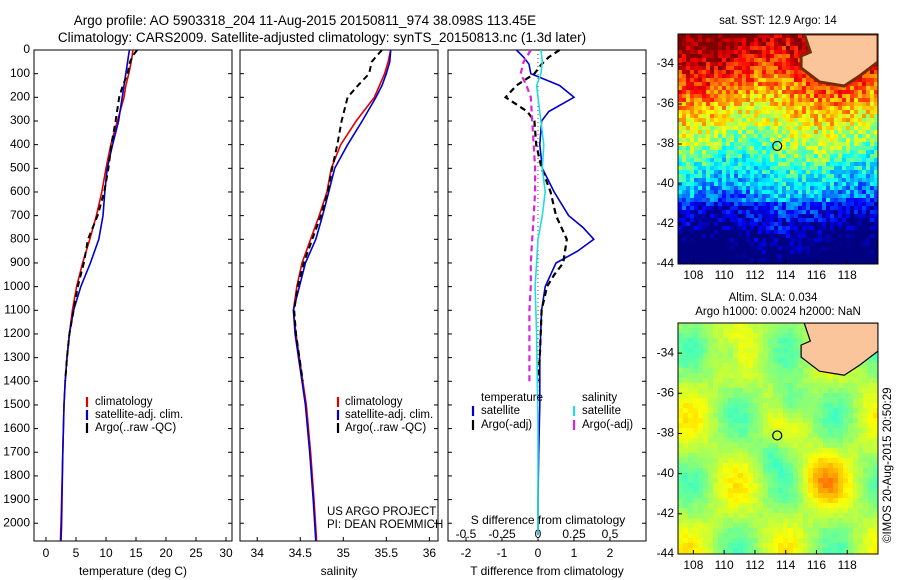 The image size is (900, 580). I want to click on legend-climatology: climatology, so click(374, 402).